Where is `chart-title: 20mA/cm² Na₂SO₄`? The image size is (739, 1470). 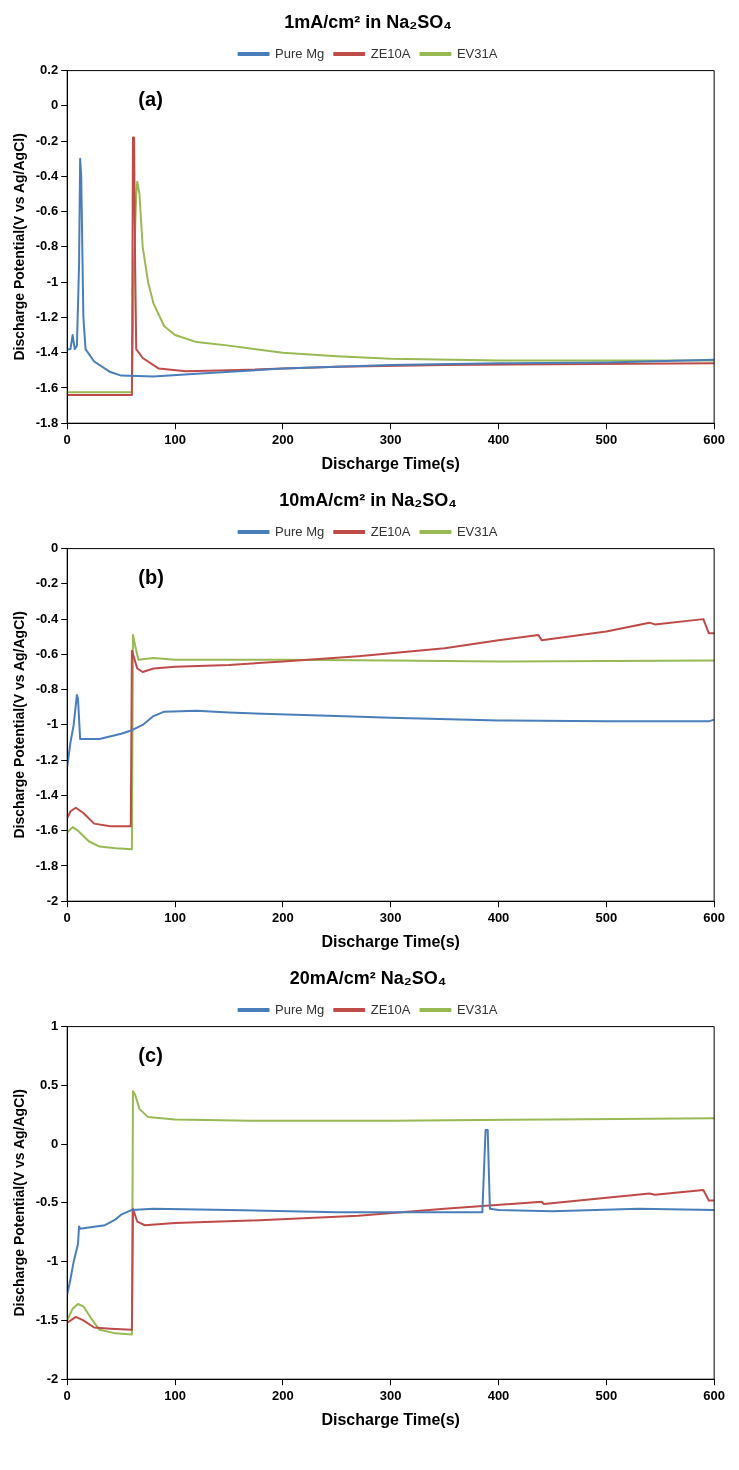
chart-title: 20mA/cm² Na₂SO₄ is located at coordinates (368, 977).